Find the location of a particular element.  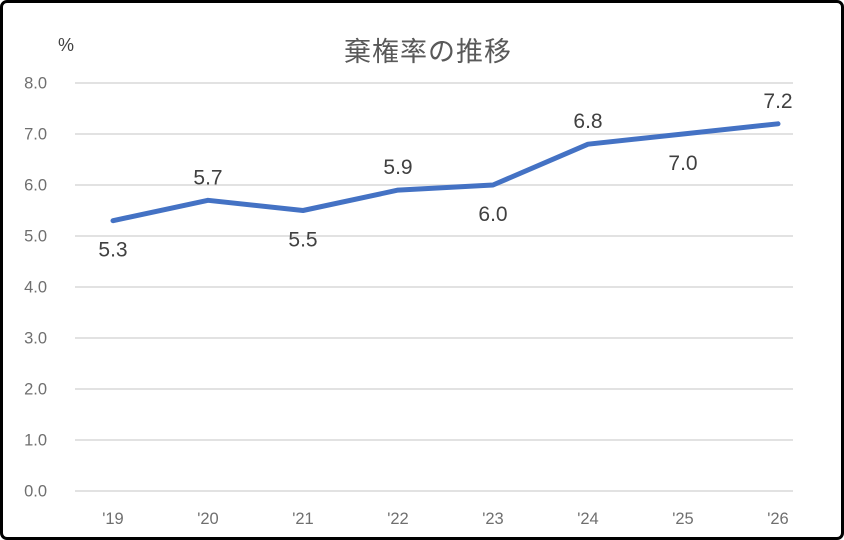

x-tick-label: '21 is located at coordinates (303, 519).